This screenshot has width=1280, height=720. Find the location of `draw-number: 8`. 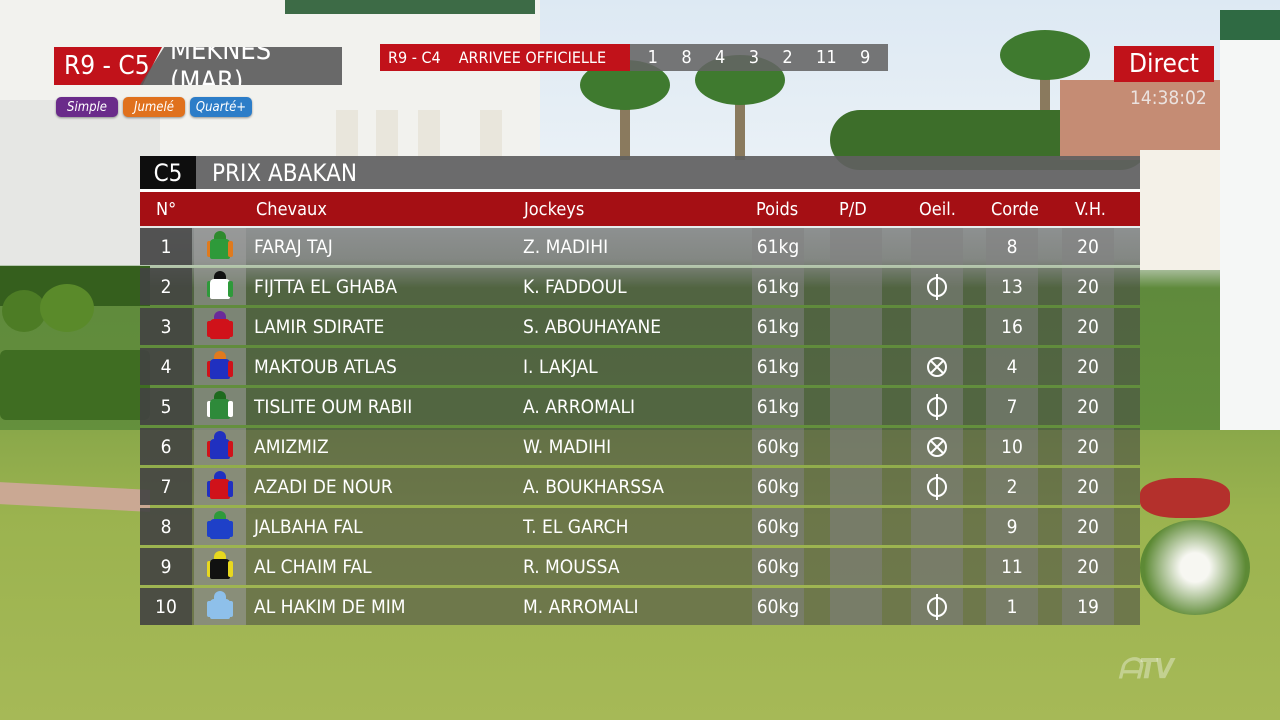

draw-number: 8 is located at coordinates (1012, 246).